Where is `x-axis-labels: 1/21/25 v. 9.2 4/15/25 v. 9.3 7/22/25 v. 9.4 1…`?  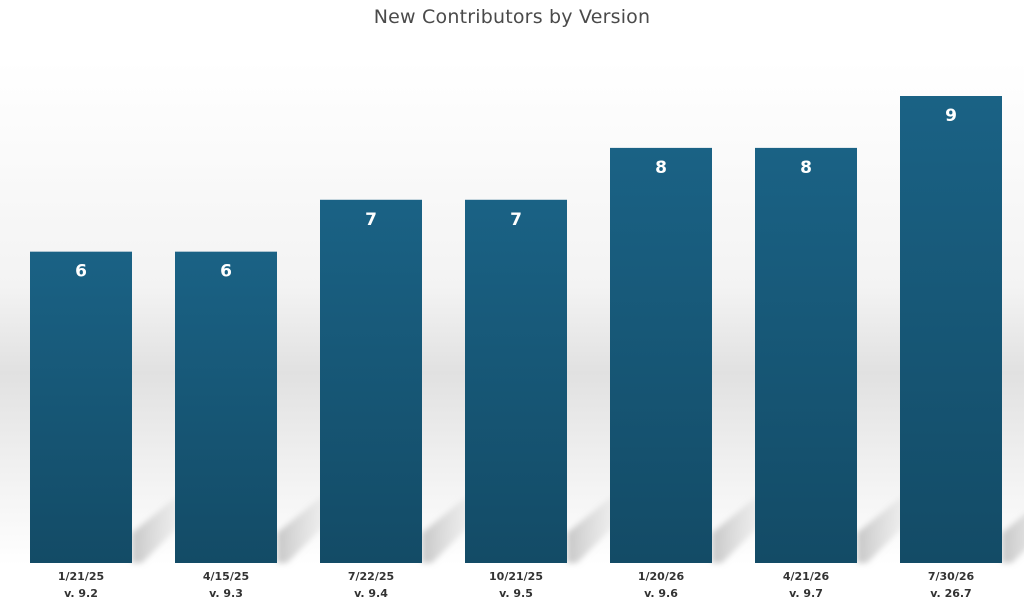
x-axis-labels: 1/21/25 v. 9.2 4/15/25 v. 9.3 7/22/25 v. 9.4 1… is located at coordinates (516, 585).